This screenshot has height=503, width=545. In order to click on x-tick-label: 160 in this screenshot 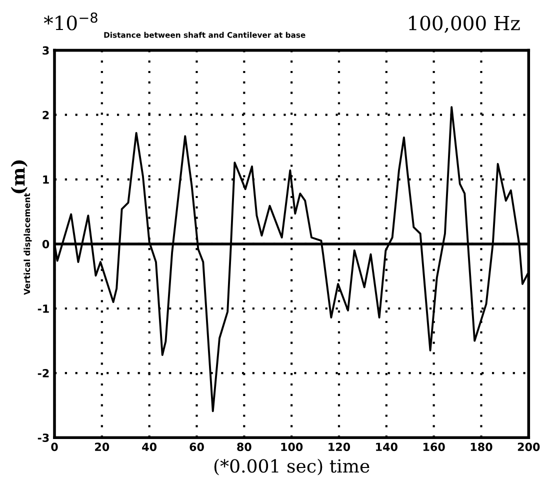, I will do `click(434, 447)`.